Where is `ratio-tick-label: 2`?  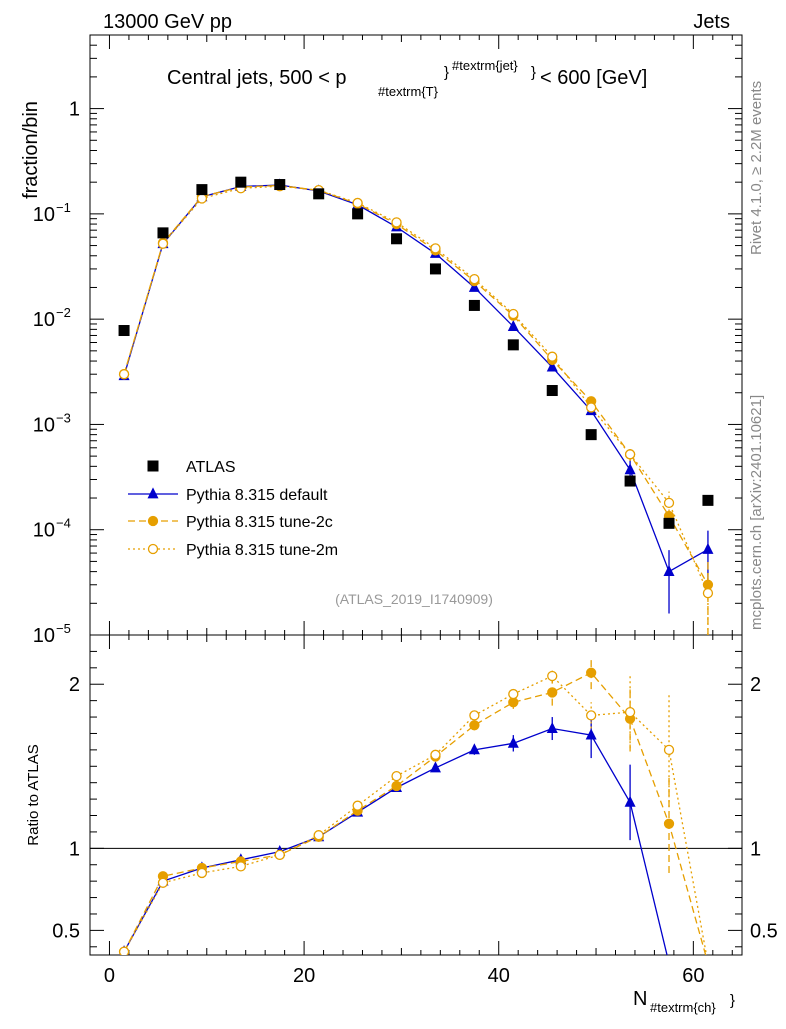 ratio-tick-label: 2 is located at coordinates (74, 685).